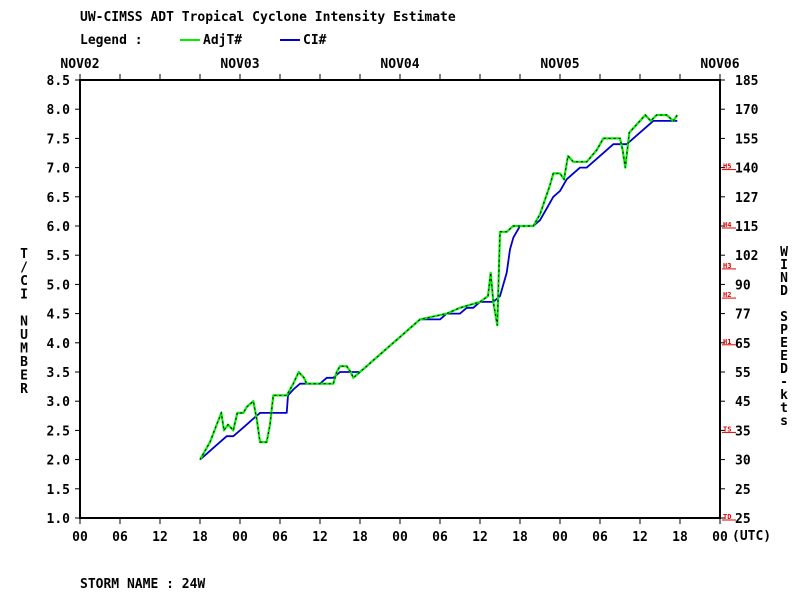  I want to click on legend-label-adjt: AdjT#, so click(222, 40).